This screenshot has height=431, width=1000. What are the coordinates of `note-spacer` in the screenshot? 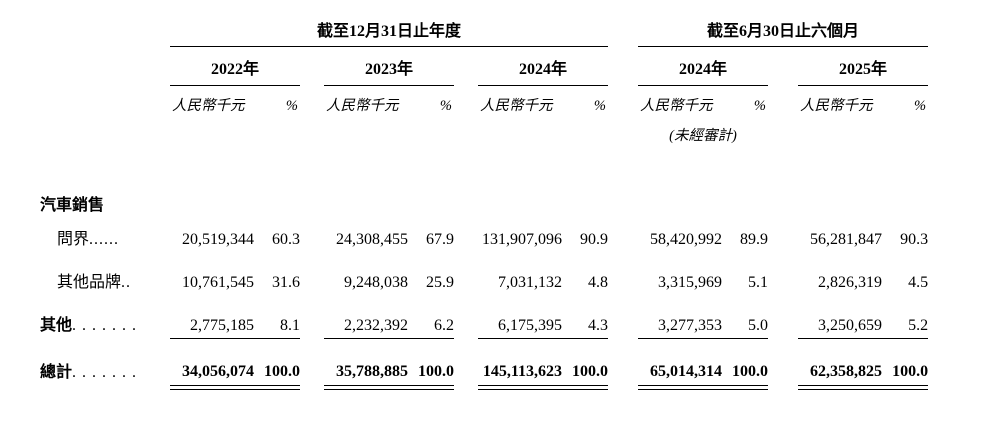 It's located at (389, 130).